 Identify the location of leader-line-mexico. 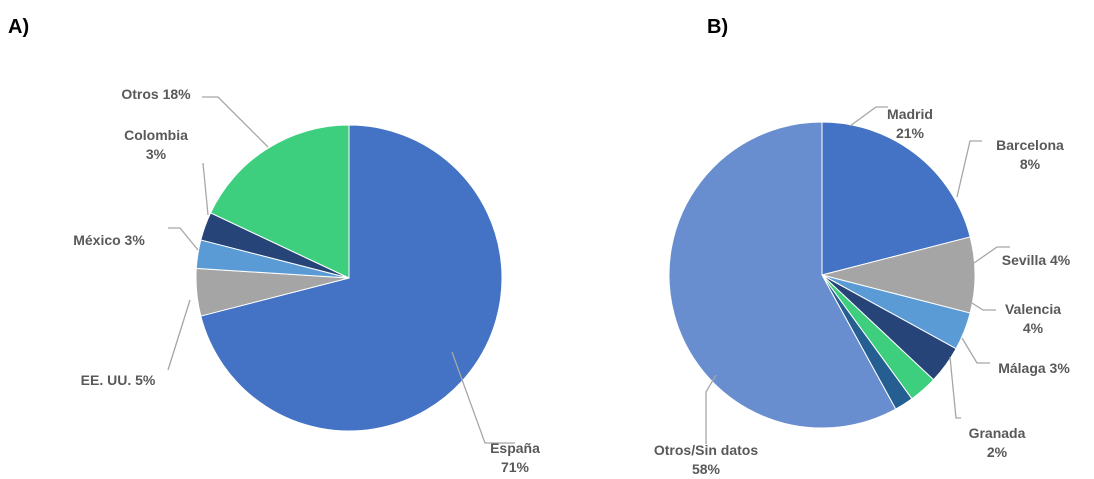
(183, 239).